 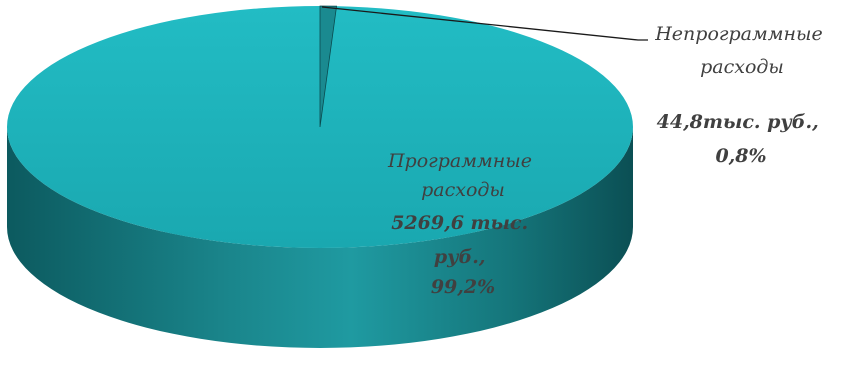 I want to click on slice-value-neprogrammnye: 44,8тыс. руб., 0,8%, so click(x=741, y=139).